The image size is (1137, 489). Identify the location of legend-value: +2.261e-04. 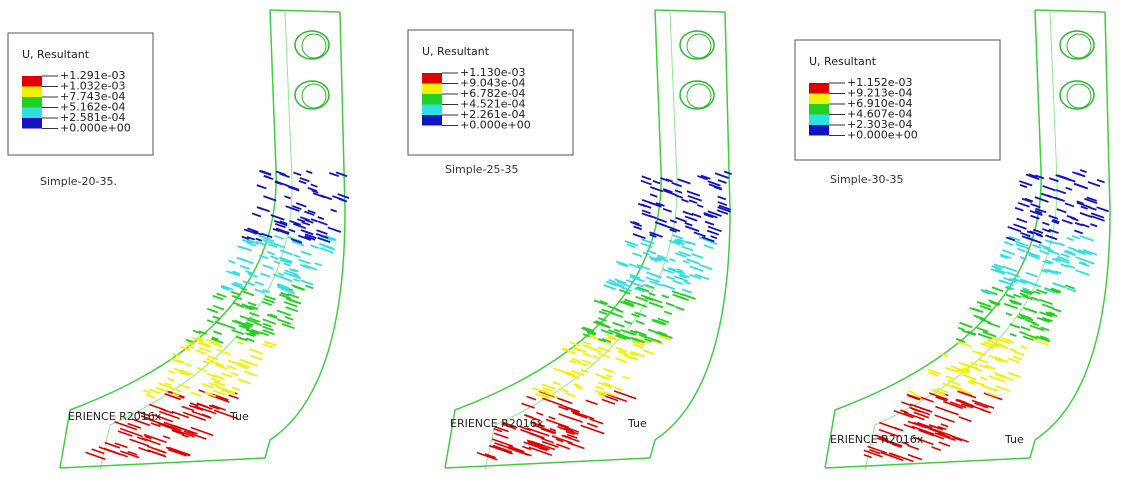
(492, 114).